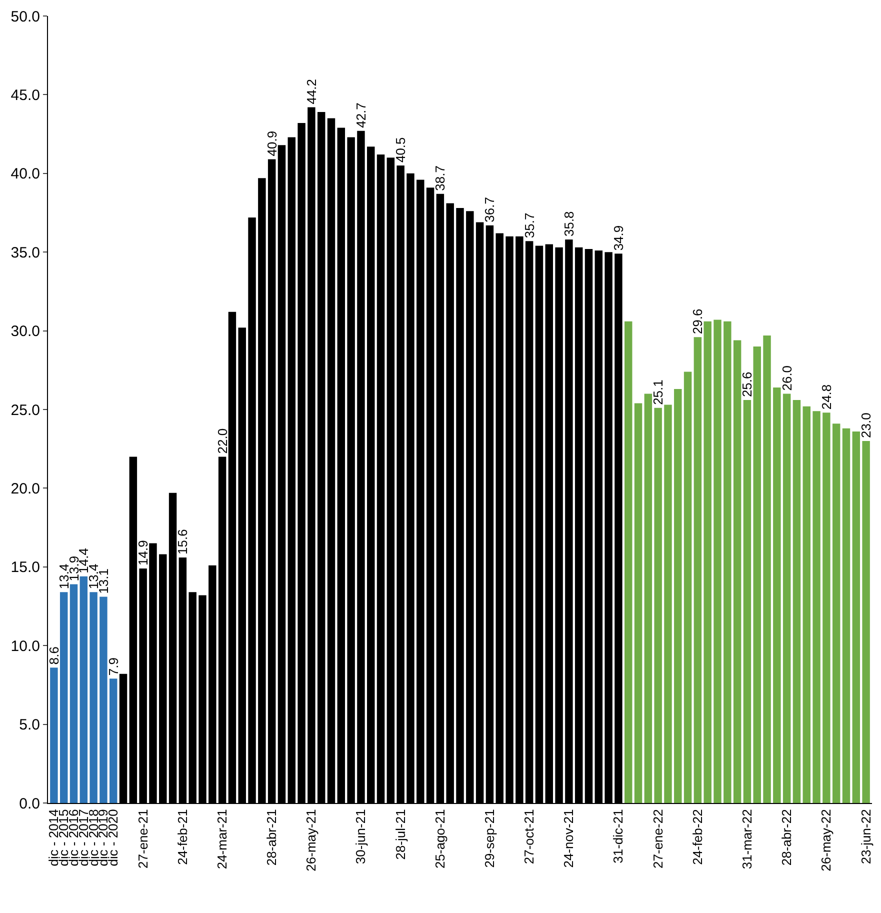 Image resolution: width=881 pixels, height=913 pixels. I want to click on data-label: 29.6, so click(698, 321).